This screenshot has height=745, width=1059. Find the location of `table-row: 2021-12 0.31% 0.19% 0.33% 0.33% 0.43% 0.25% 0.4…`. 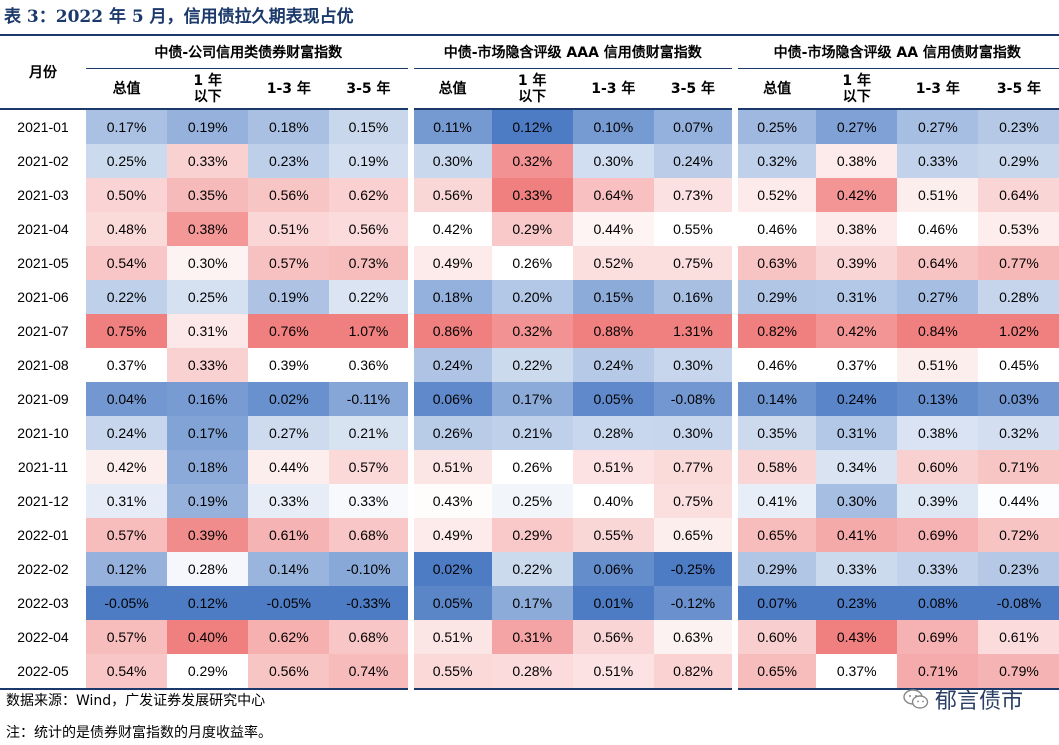

table-row: 2021-12 0.31% 0.19% 0.33% 0.33% 0.43% 0.25% 0.4… is located at coordinates (529, 501).